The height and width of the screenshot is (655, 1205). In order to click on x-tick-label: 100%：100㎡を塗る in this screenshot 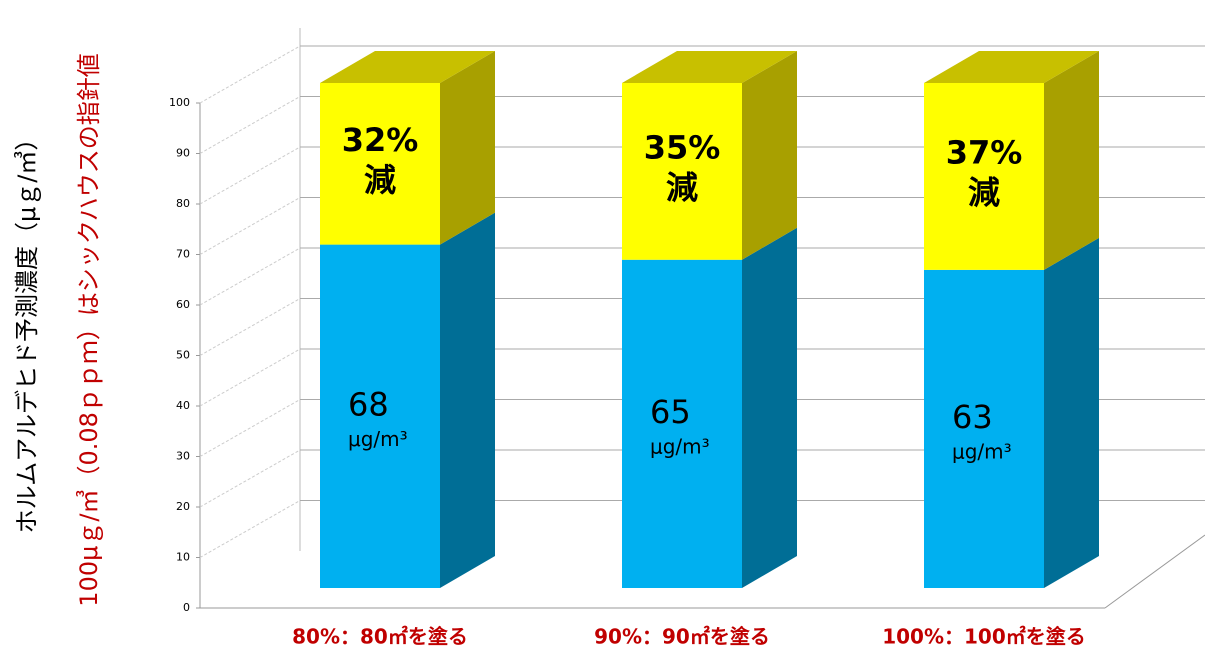, I will do `click(984, 637)`.